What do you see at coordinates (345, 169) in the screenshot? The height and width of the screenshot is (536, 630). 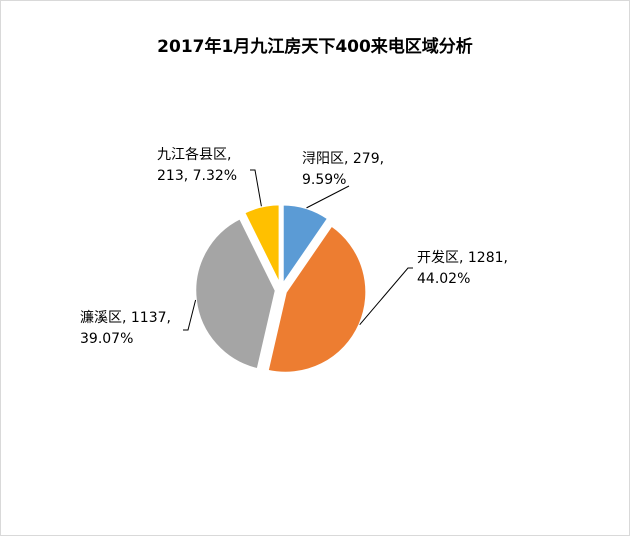 I see `label-xunyang: 浔阳区, 279, 9.59%` at bounding box center [345, 169].